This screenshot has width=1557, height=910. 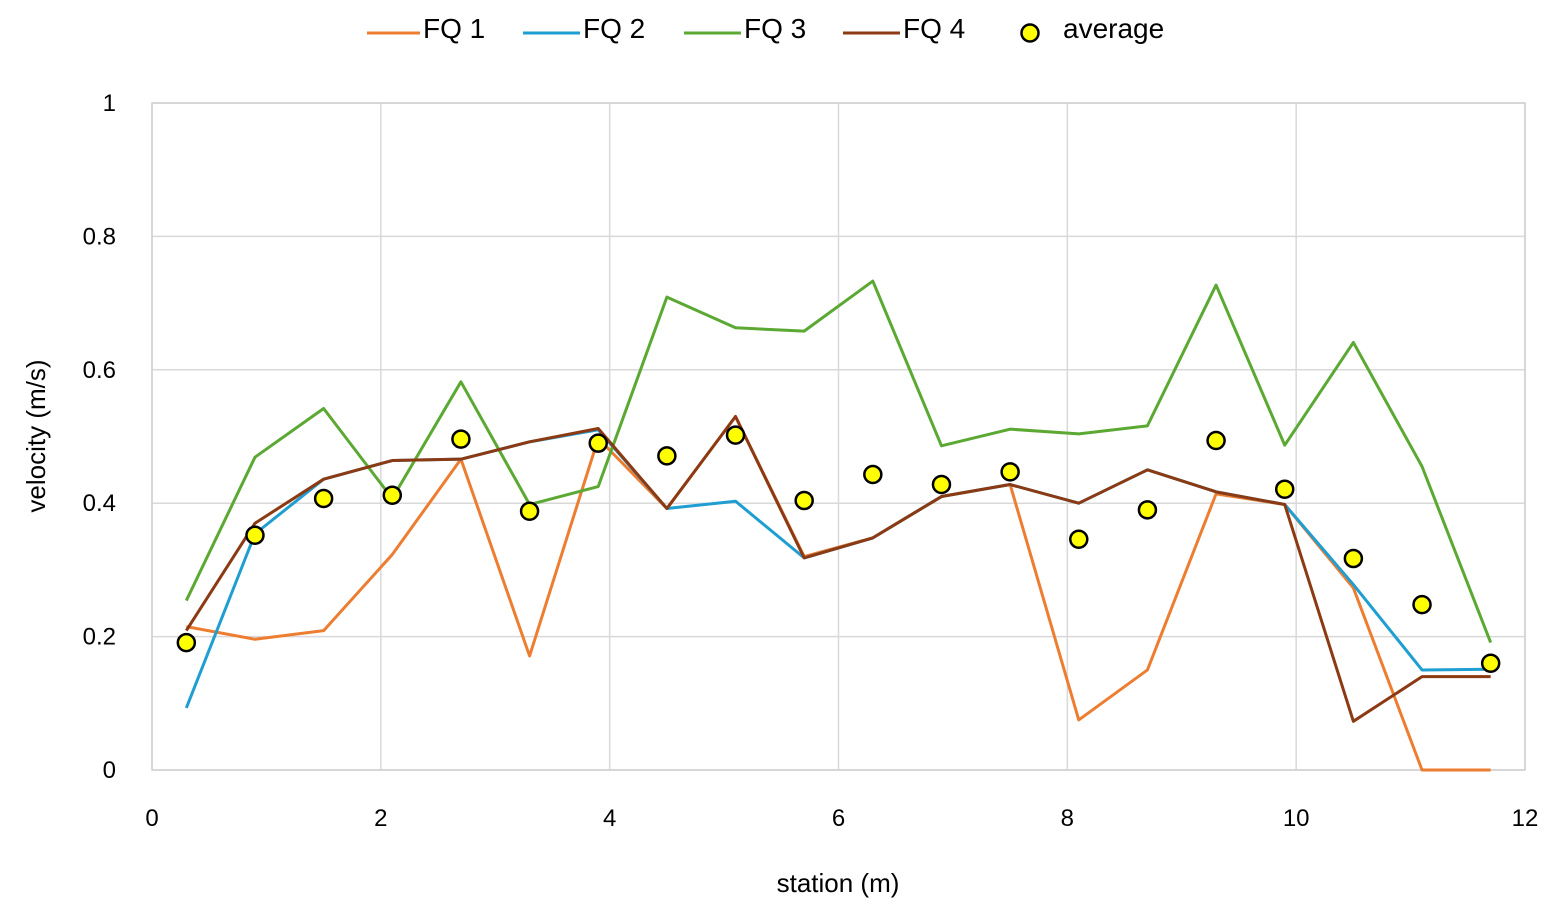 I want to click on y-tick-label: 0.4, so click(x=99, y=503).